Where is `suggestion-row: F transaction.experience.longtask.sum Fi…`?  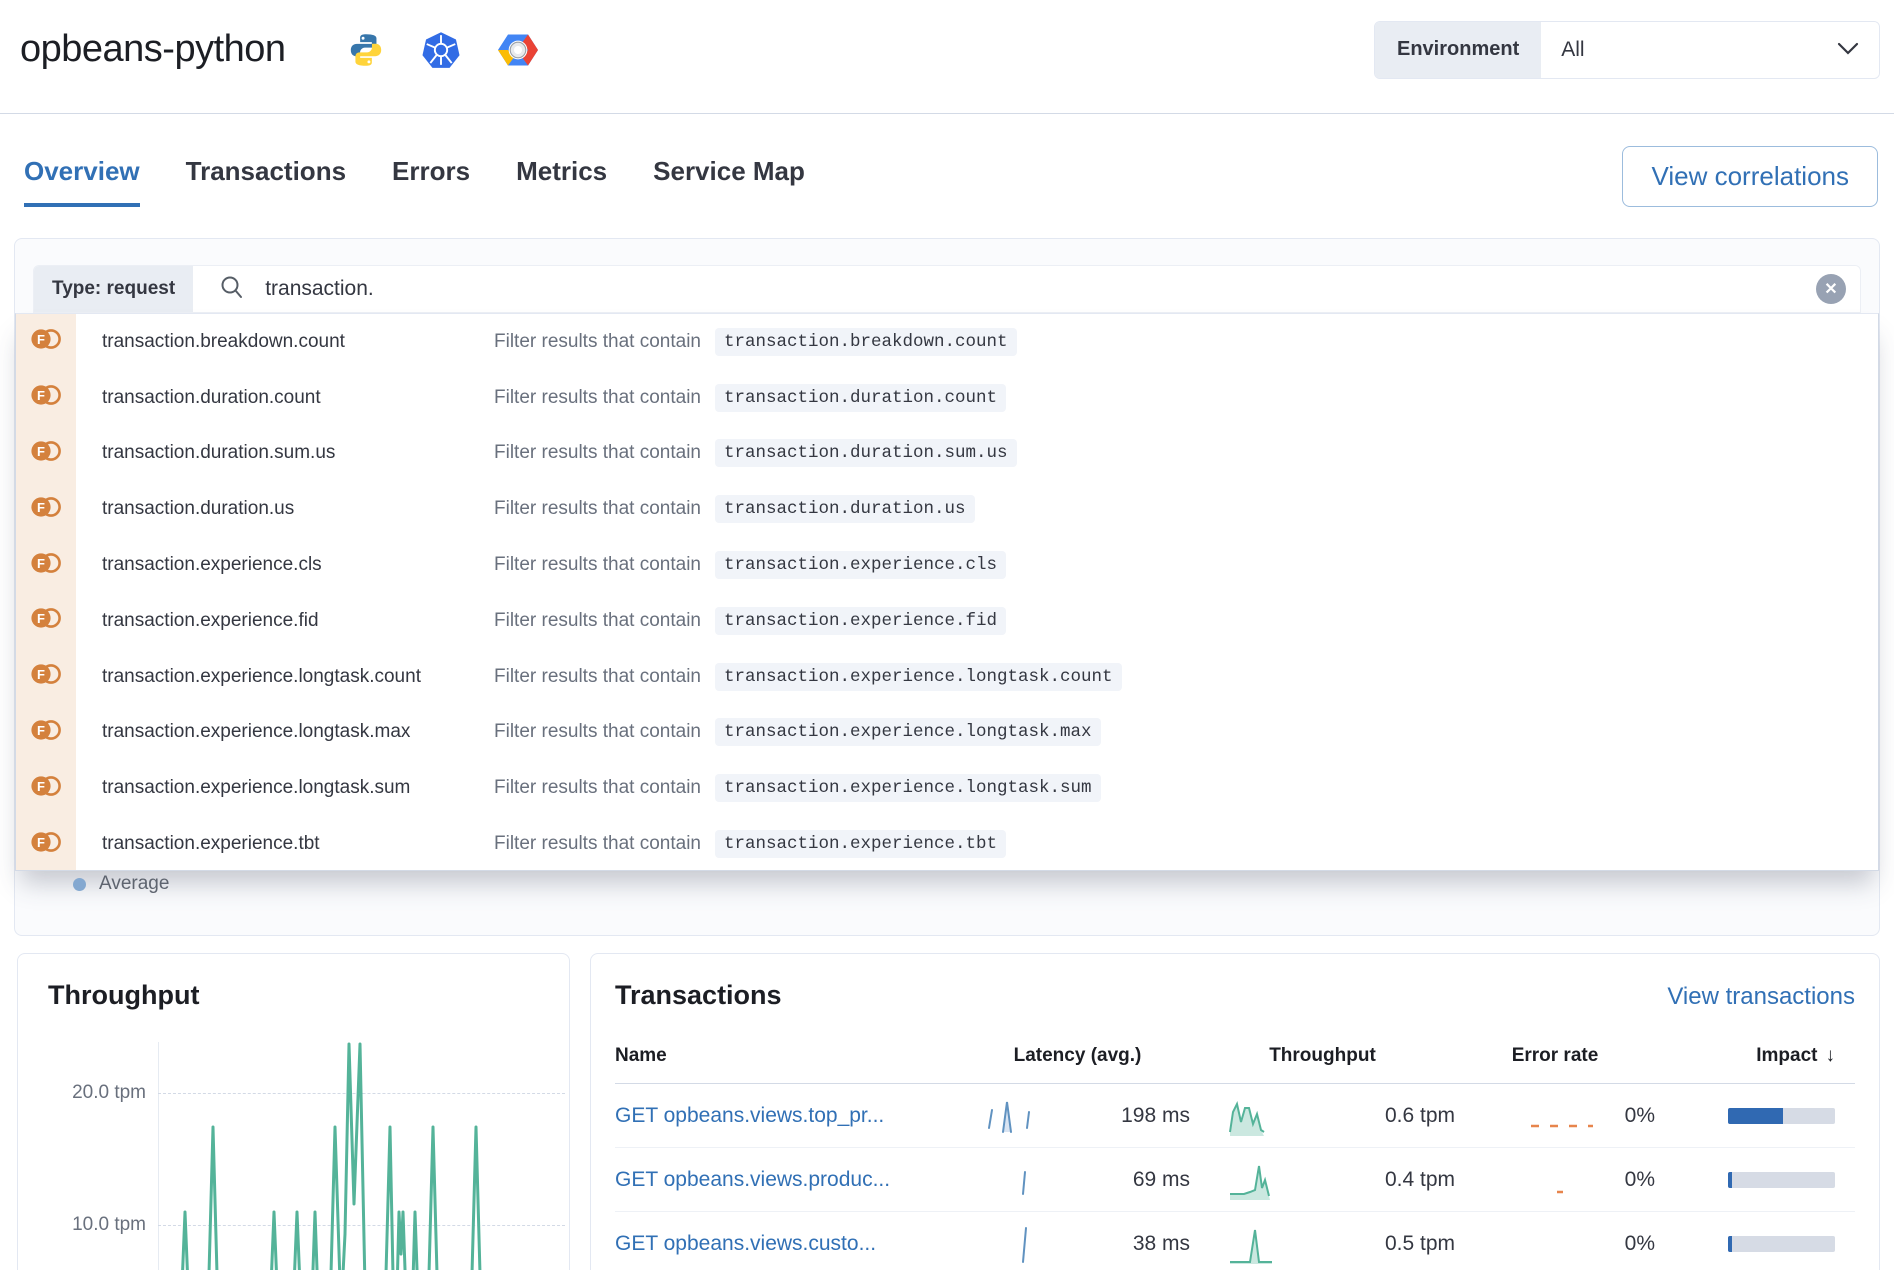 suggestion-row: F transaction.experience.longtask.sum Fi… is located at coordinates (947, 788).